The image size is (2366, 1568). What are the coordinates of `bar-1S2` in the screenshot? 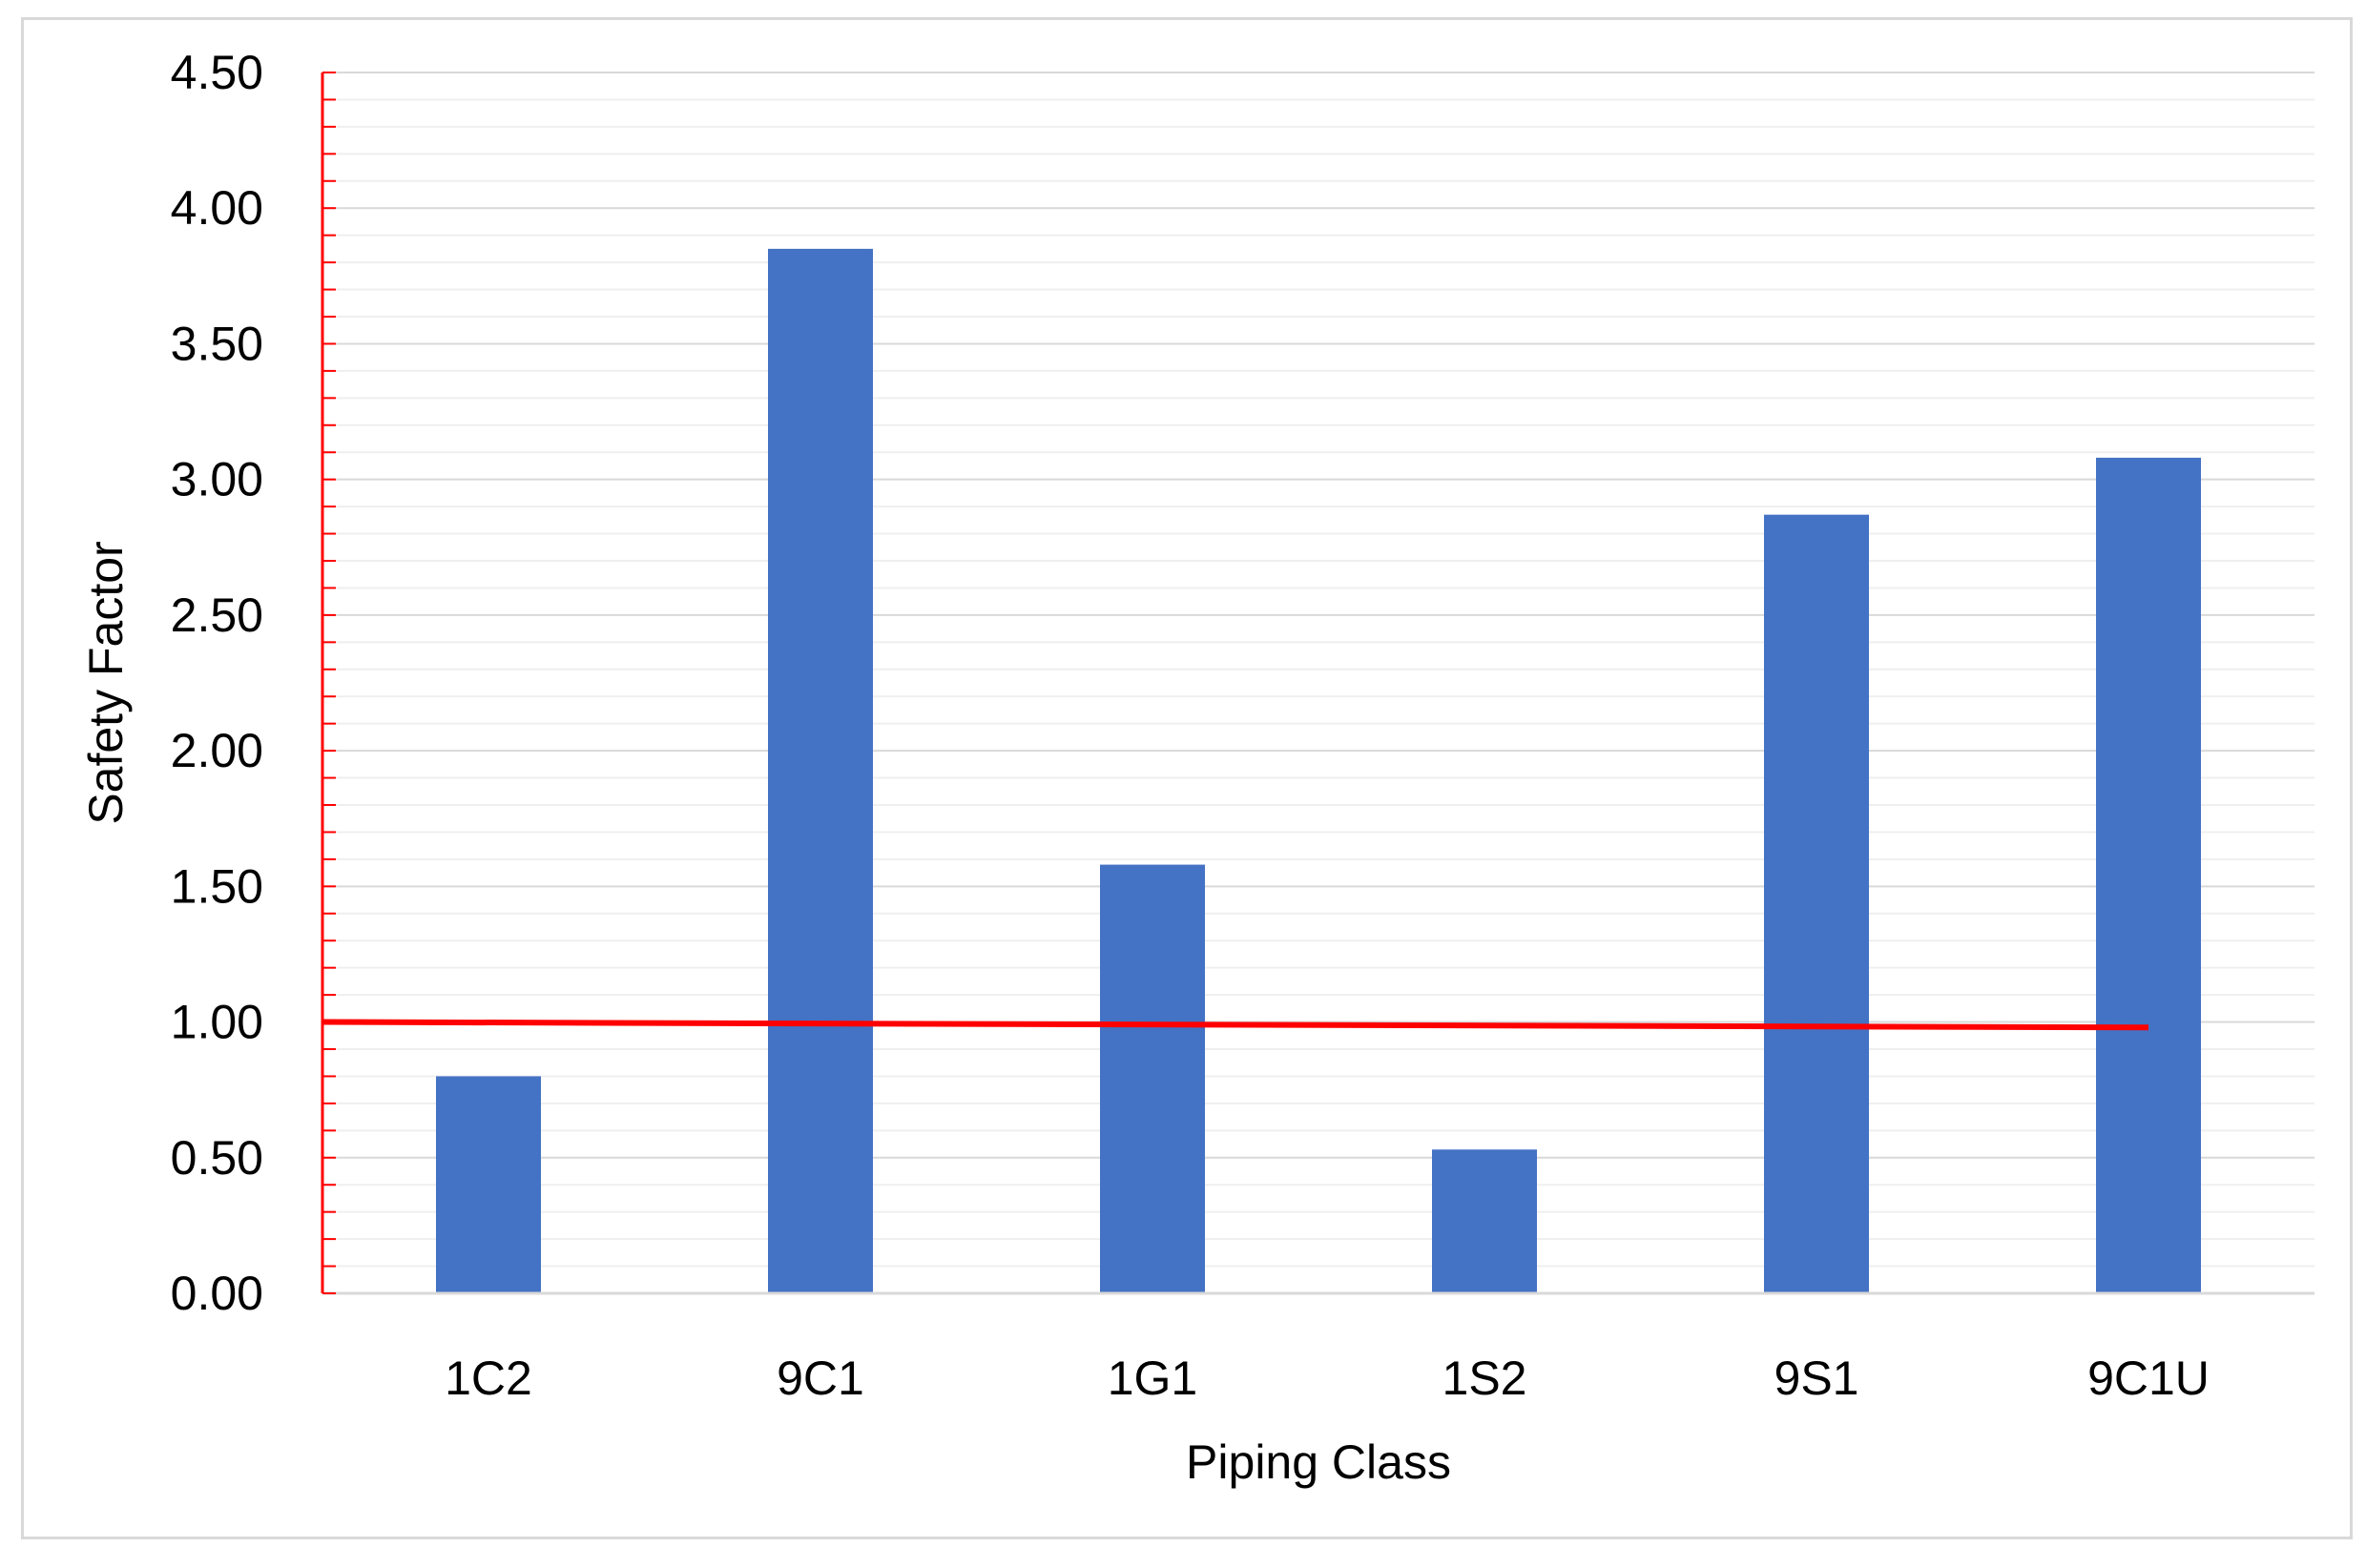 It's located at (1484, 1221).